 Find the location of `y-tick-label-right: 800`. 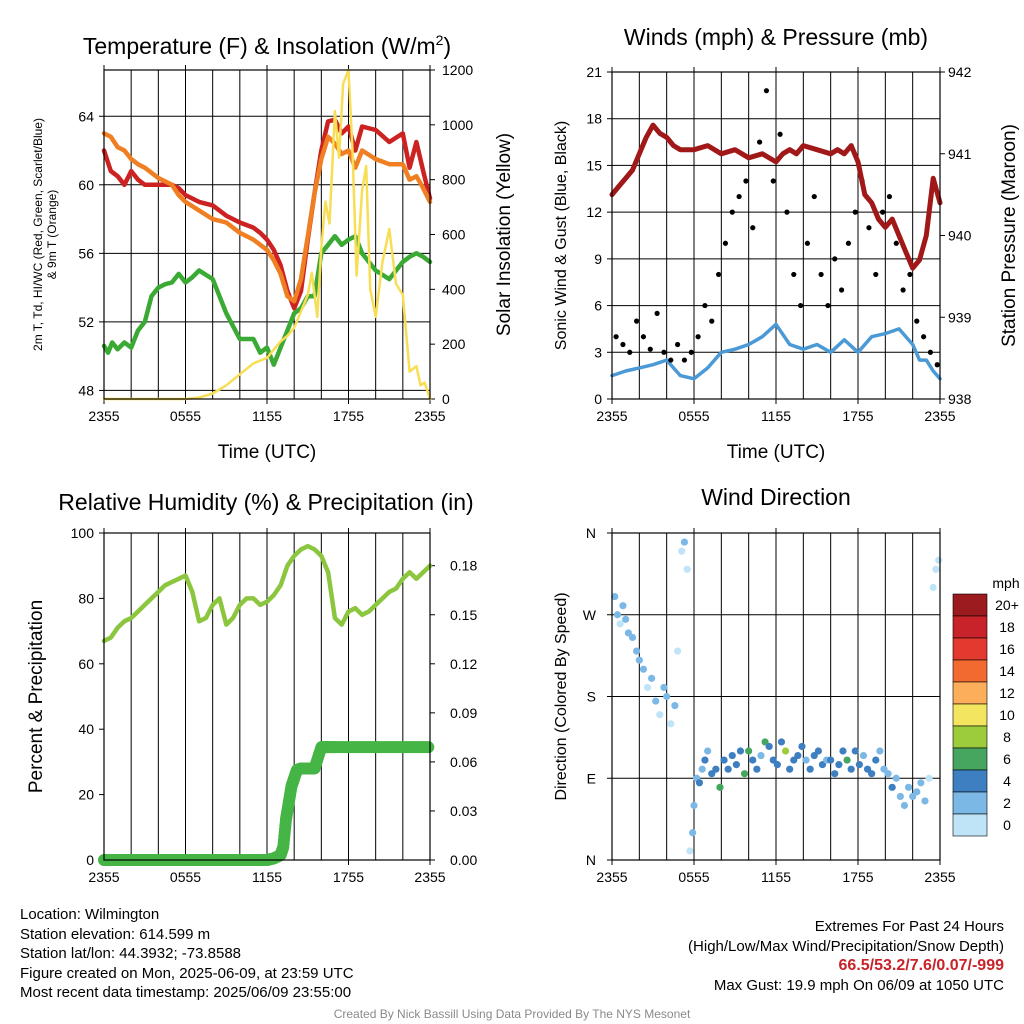

y-tick-label-right: 800 is located at coordinates (454, 180).